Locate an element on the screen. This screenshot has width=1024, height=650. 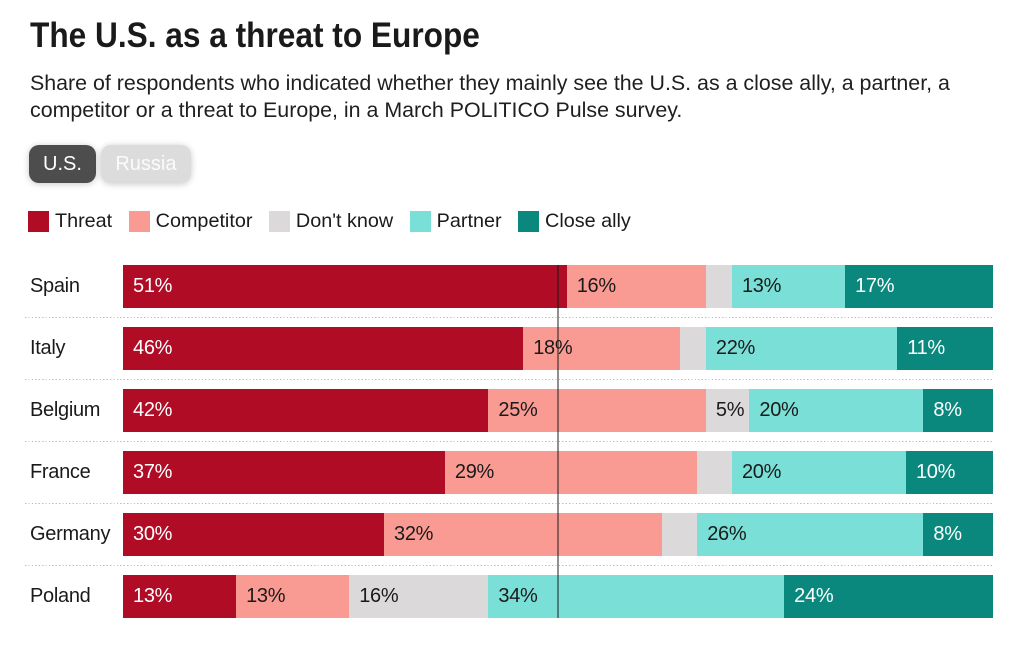
segment-italy-don-t-know is located at coordinates (692, 348).